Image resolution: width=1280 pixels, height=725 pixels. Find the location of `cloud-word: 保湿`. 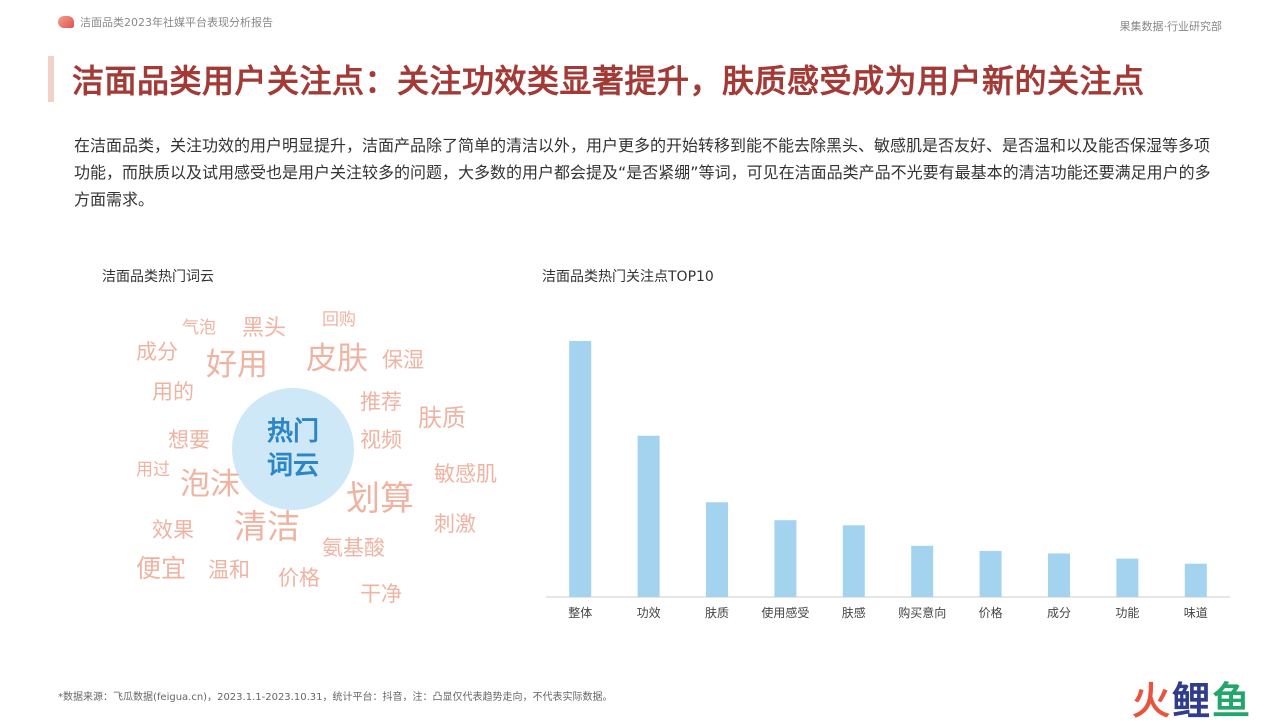

cloud-word: 保湿 is located at coordinates (403, 360).